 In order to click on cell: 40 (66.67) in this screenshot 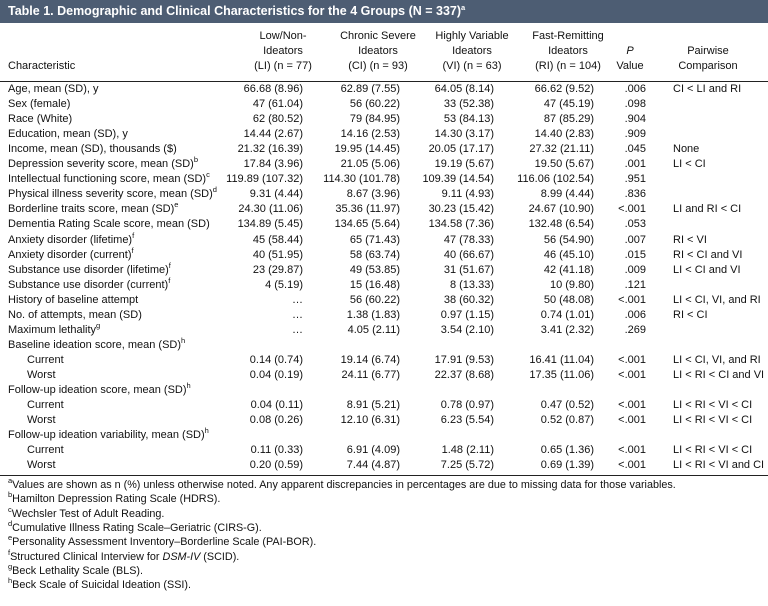, I will do `click(468, 254)`.